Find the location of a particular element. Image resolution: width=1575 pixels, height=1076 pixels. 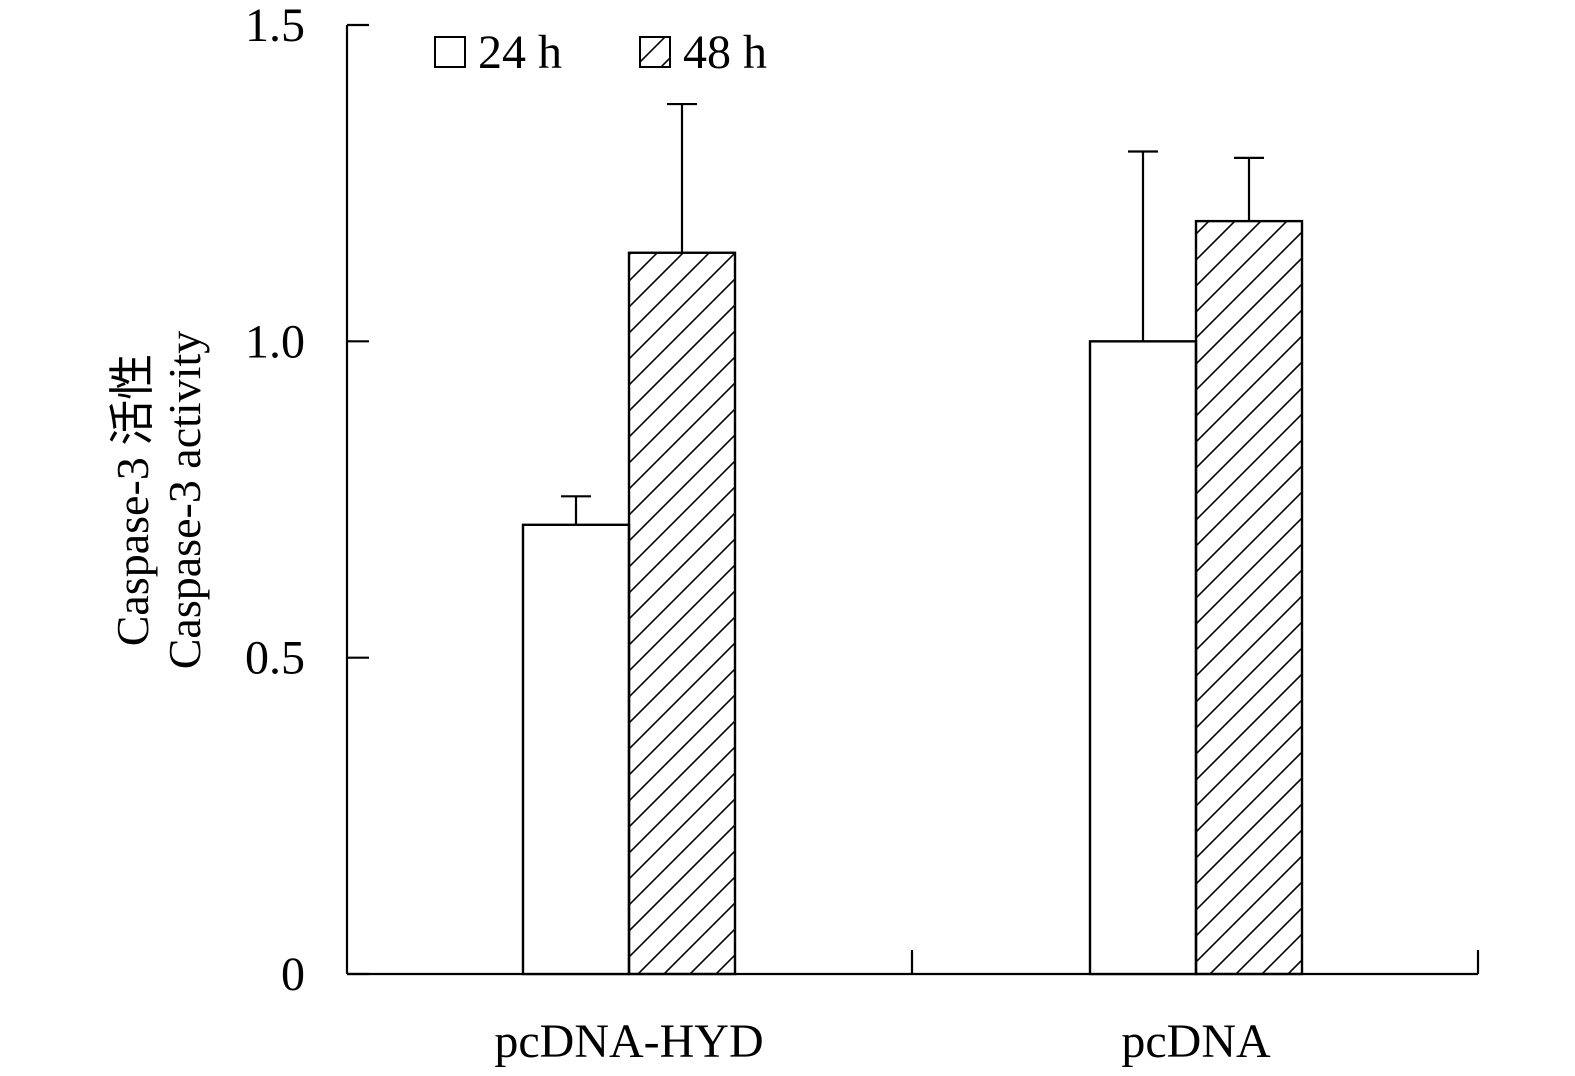

category-label-pcdna: pcDNA is located at coordinates (1196, 1041).